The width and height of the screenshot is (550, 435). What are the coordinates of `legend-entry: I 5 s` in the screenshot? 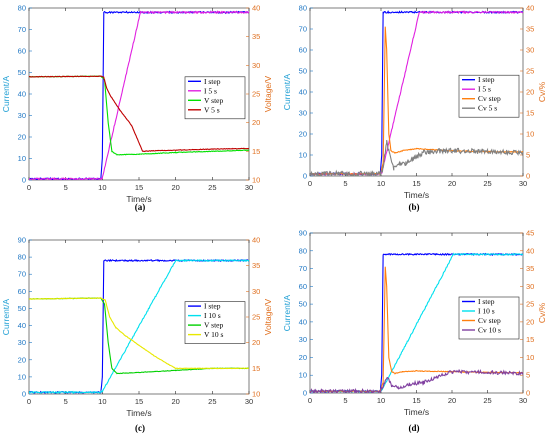 It's located at (210, 90).